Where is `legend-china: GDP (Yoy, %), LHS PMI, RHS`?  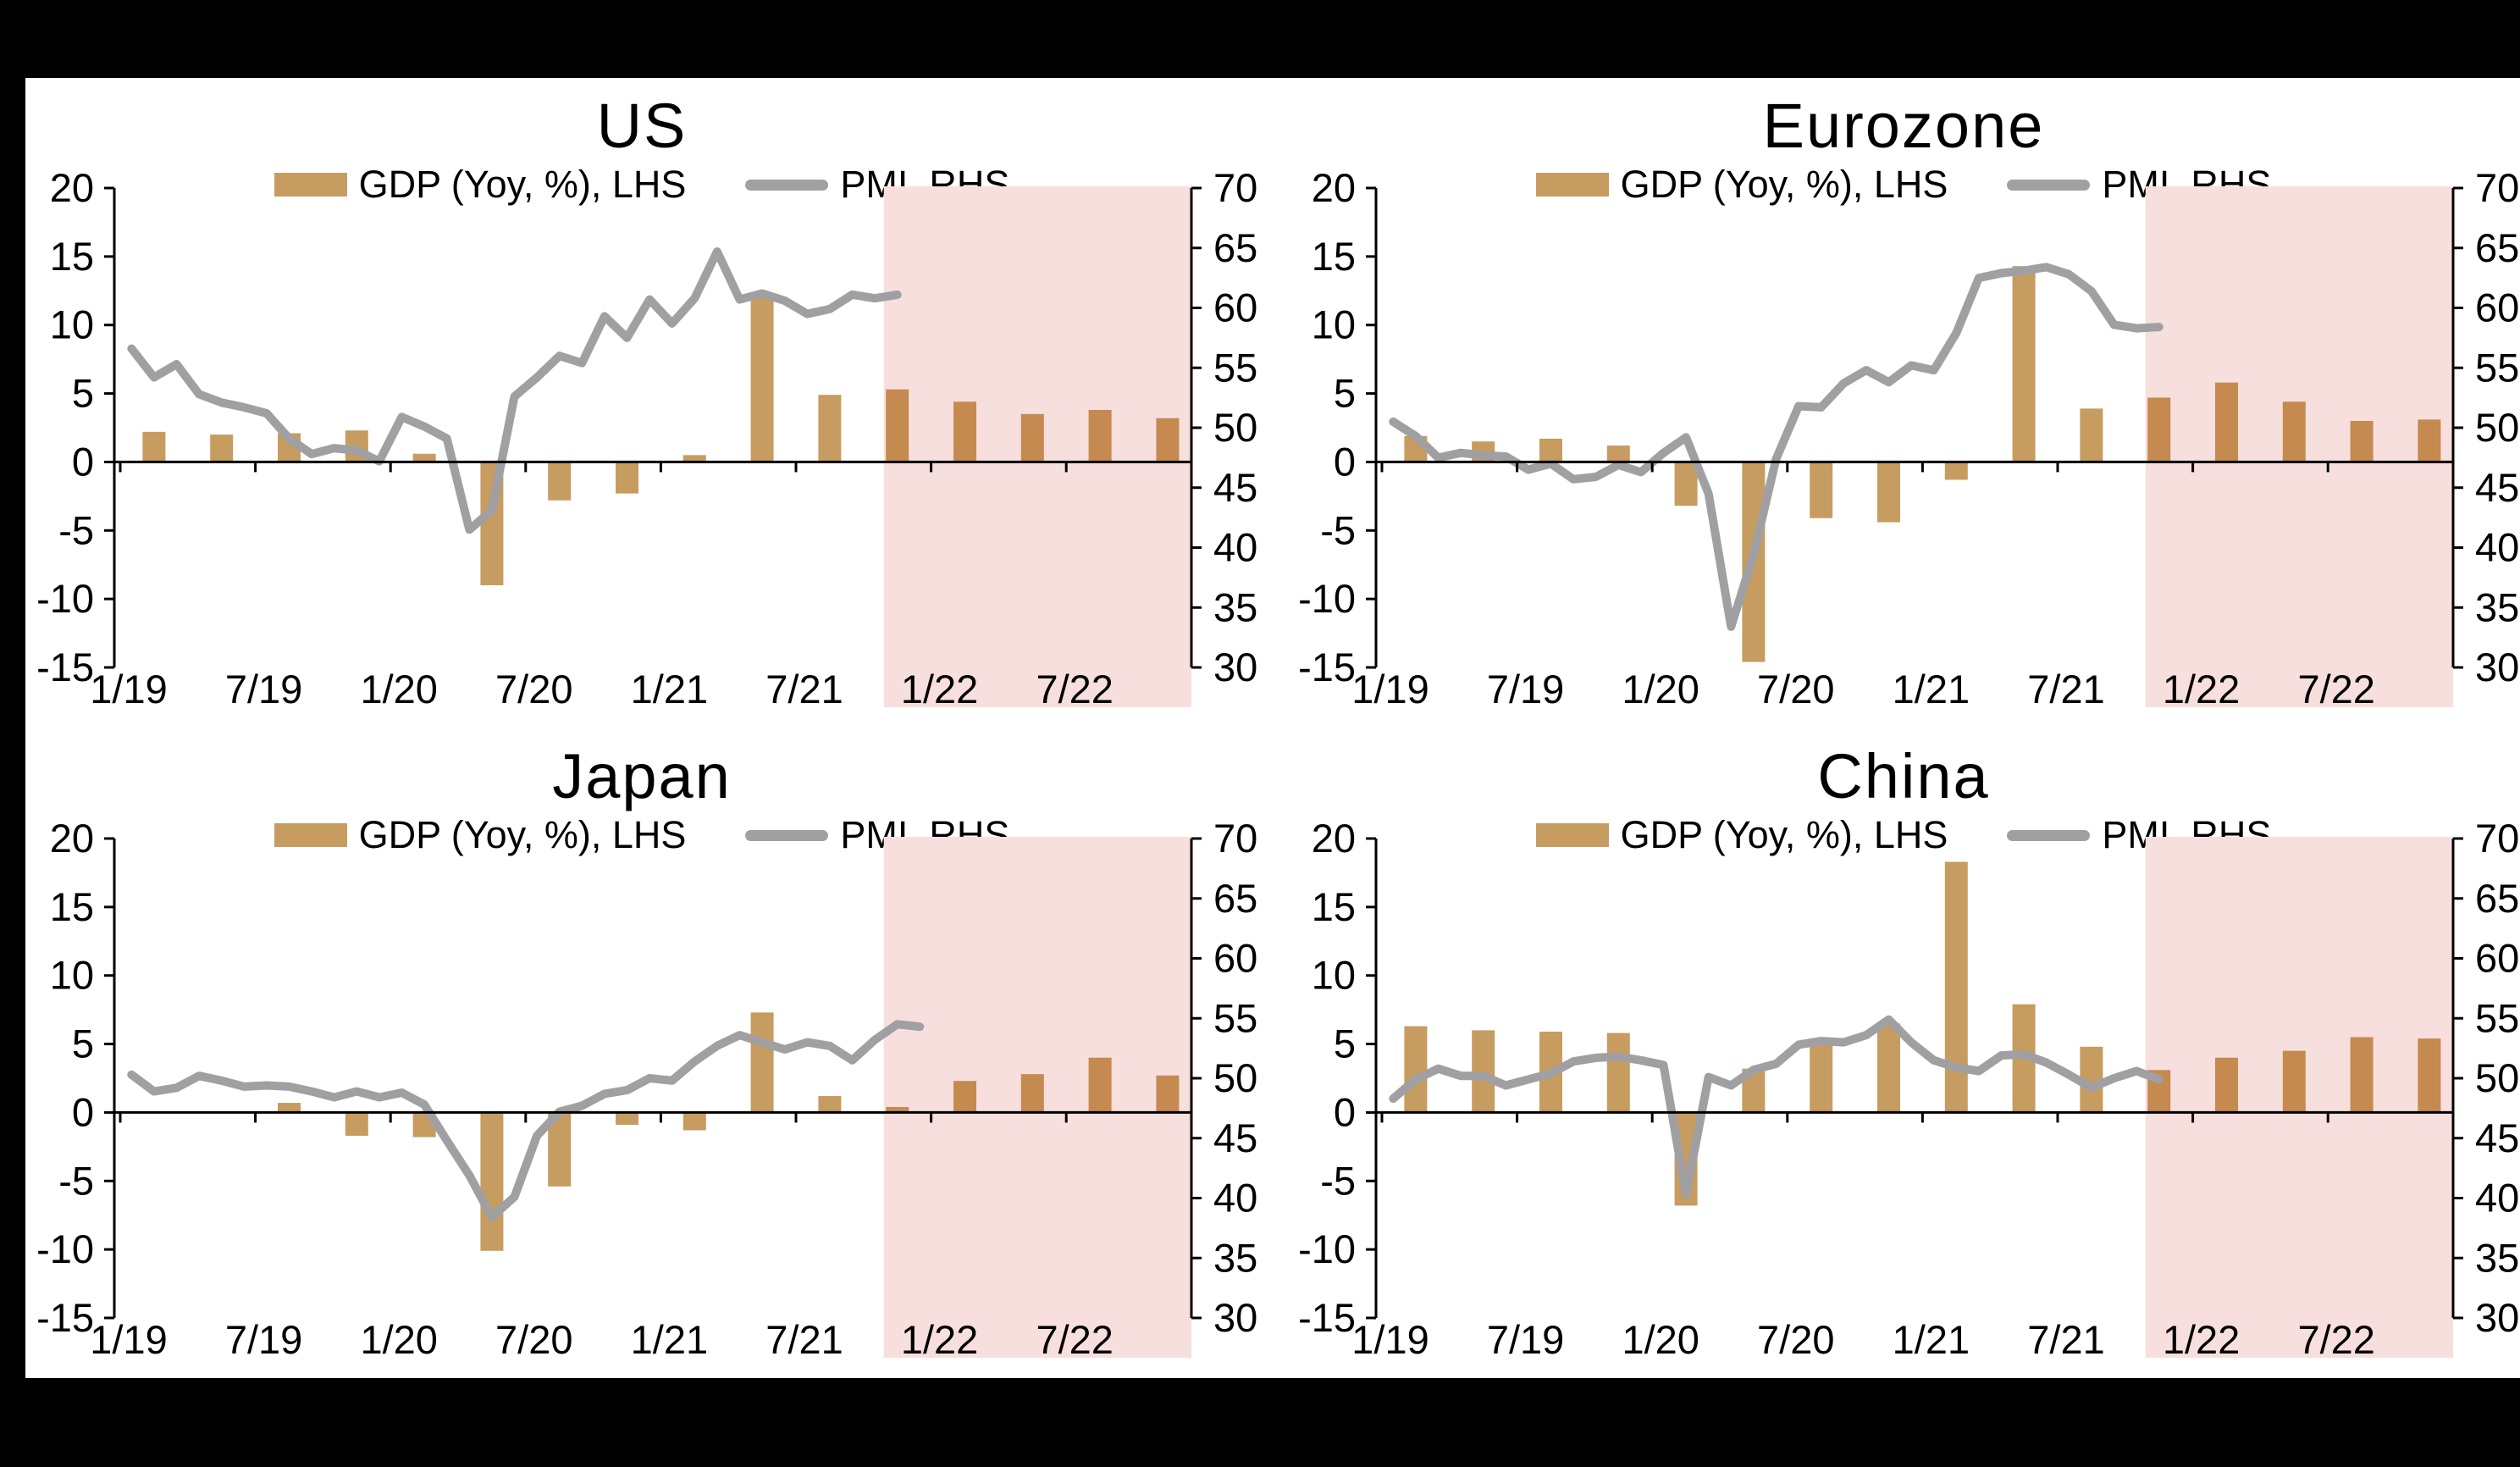 legend-china: GDP (Yoy, %), LHS PMI, RHS is located at coordinates (1903, 835).